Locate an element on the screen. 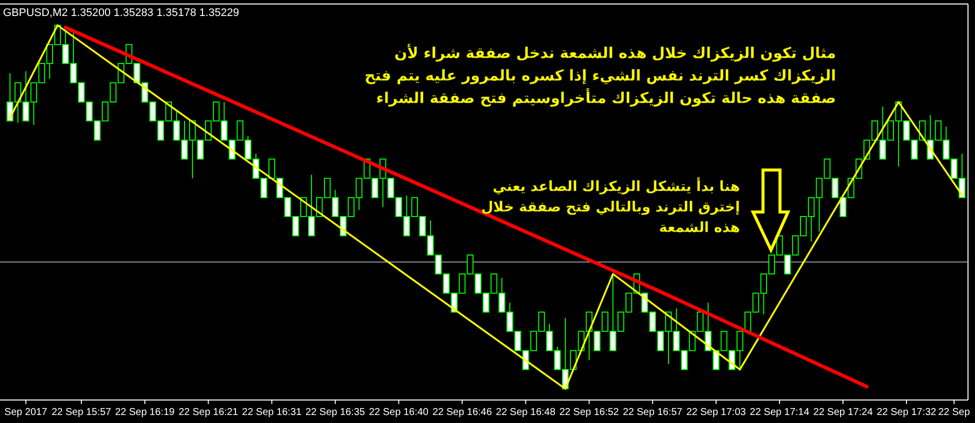 This screenshot has width=975, height=423. x-tick-label: 22 Sep 17:03 is located at coordinates (716, 412).